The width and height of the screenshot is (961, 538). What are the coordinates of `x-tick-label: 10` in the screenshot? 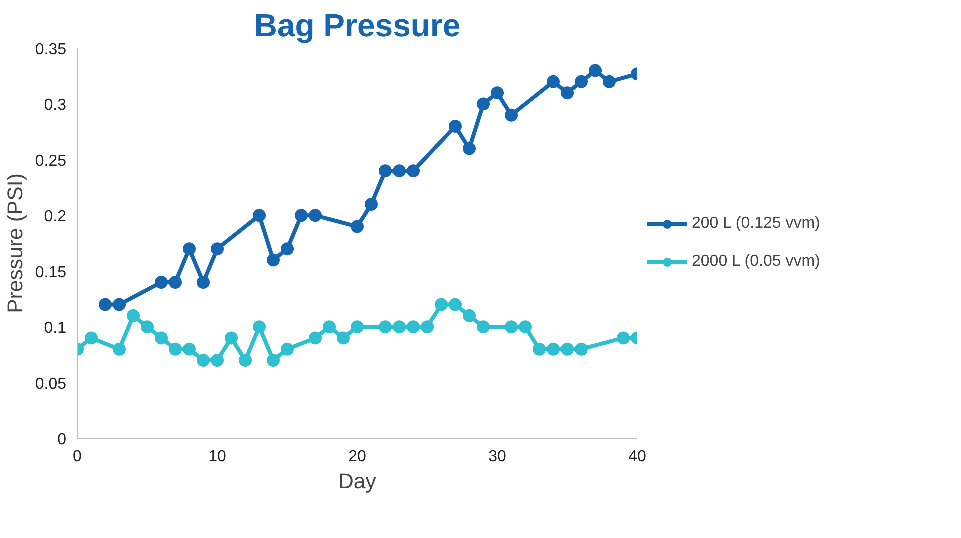 It's located at (217, 457).